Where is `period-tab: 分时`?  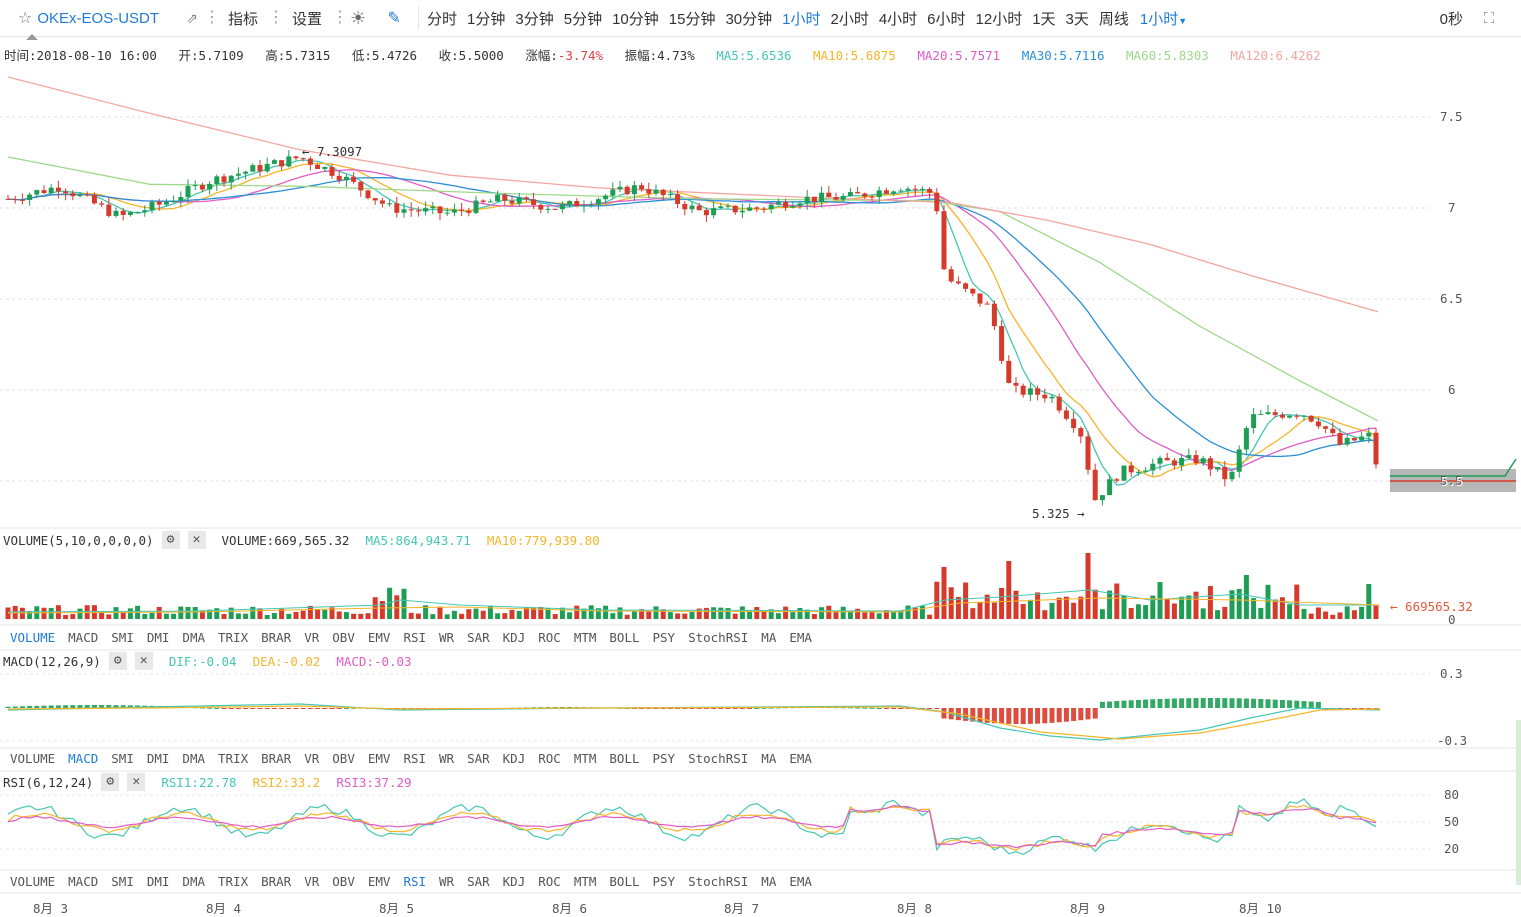
period-tab: 分时 is located at coordinates (442, 19).